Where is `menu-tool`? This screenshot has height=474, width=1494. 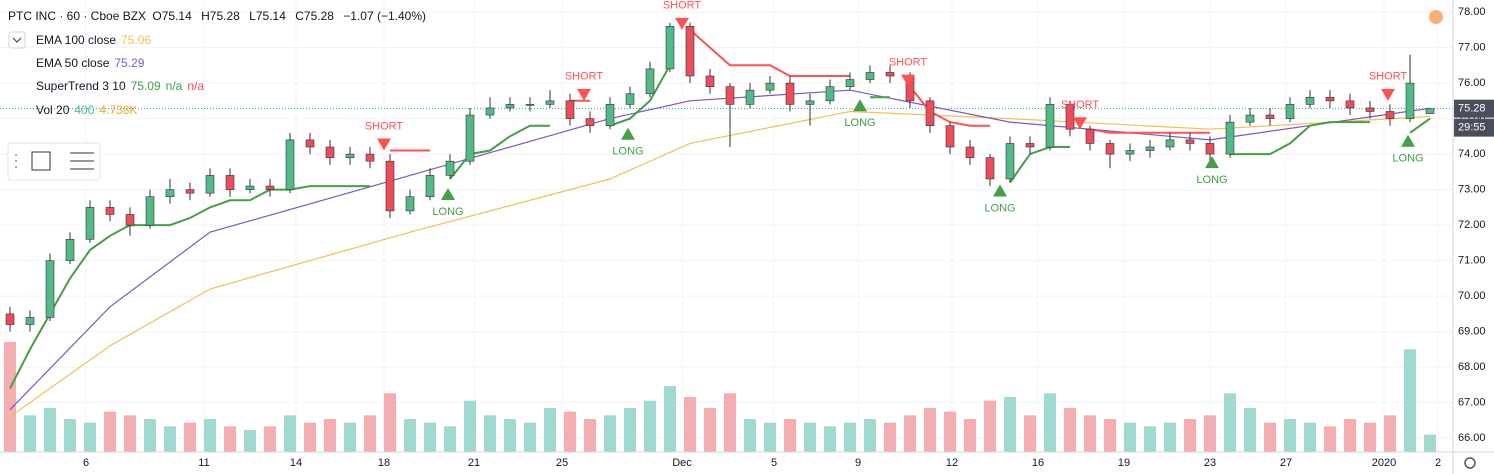 menu-tool is located at coordinates (82, 161).